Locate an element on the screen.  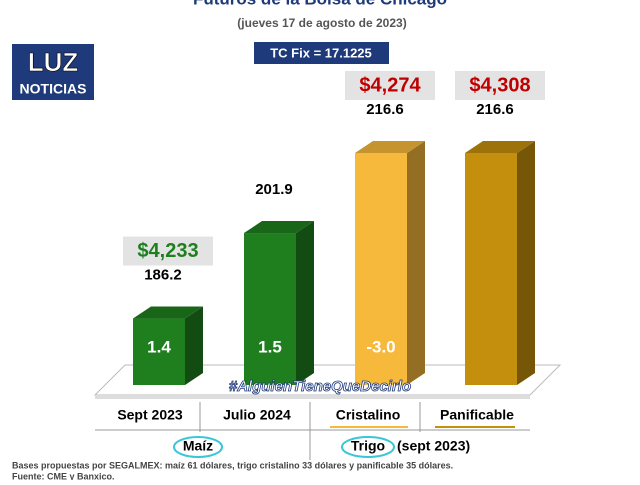
price-label: $4,274 is located at coordinates (390, 85).